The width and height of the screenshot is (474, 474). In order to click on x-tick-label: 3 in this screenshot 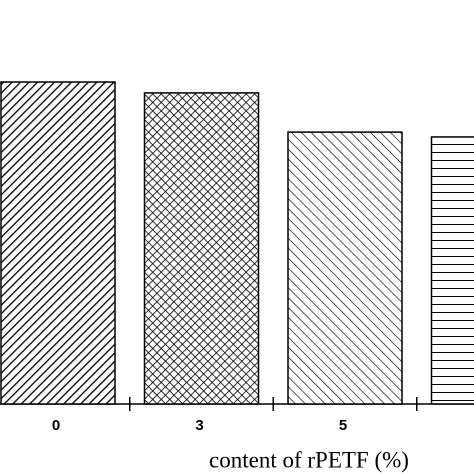, I will do `click(199, 425)`.